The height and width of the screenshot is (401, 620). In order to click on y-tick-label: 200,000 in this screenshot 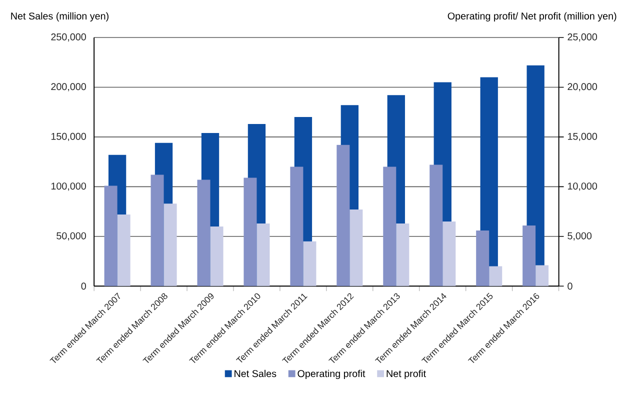, I will do `click(68, 87)`.